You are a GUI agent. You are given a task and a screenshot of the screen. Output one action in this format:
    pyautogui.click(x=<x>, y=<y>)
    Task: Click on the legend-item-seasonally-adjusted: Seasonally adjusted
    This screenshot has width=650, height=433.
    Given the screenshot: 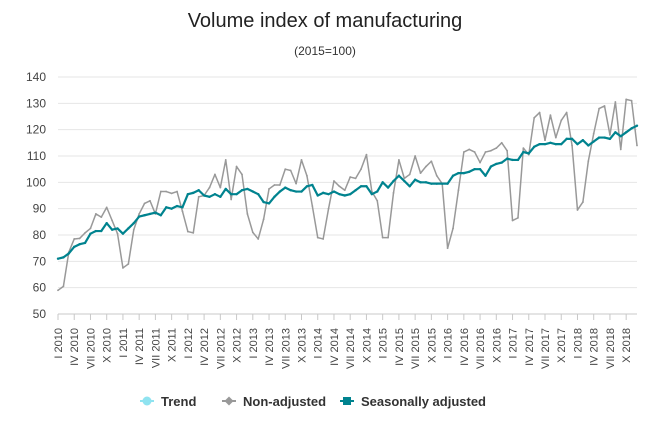 What is the action you would take?
    pyautogui.click(x=413, y=401)
    